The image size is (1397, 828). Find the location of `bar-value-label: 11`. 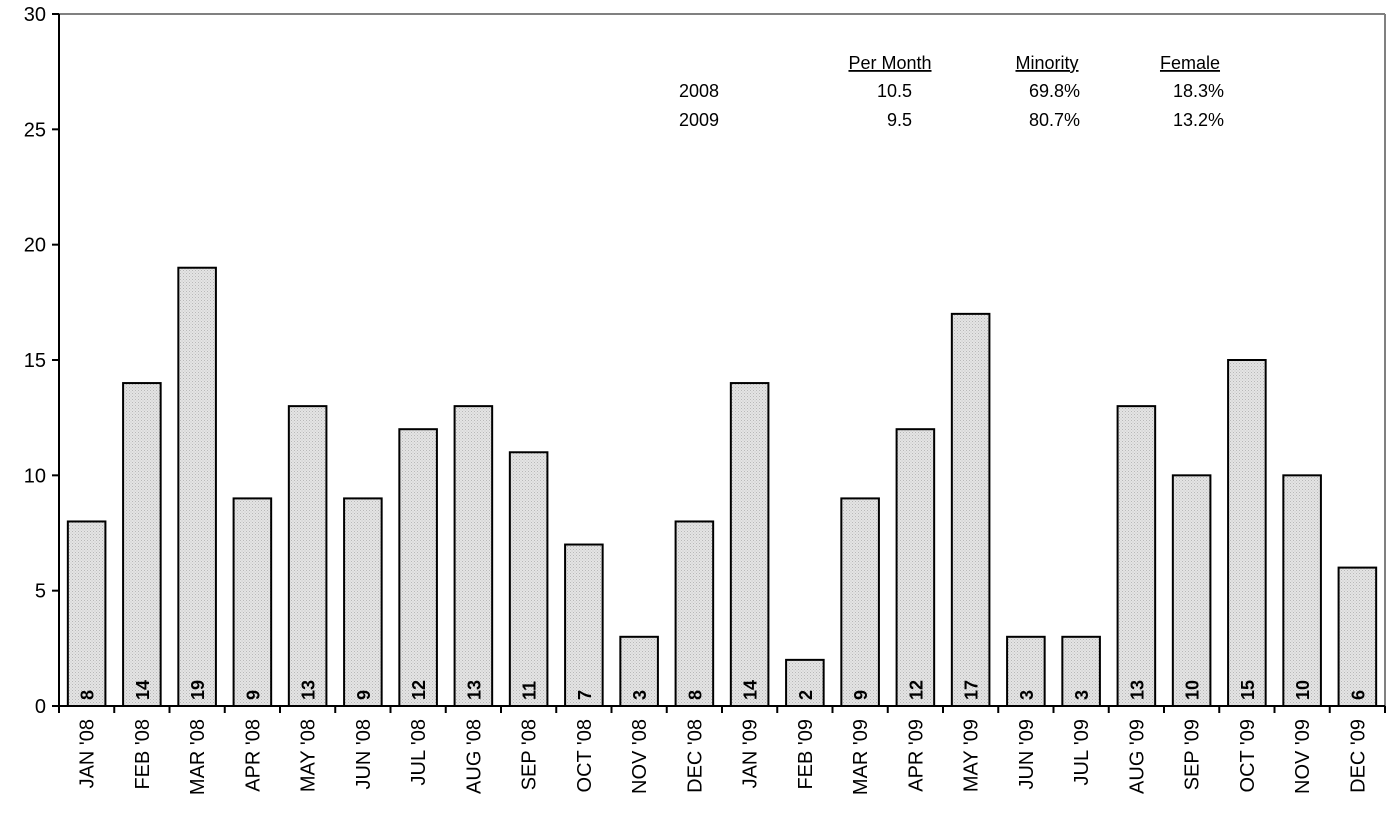

bar-value-label: 11 is located at coordinates (530, 690).